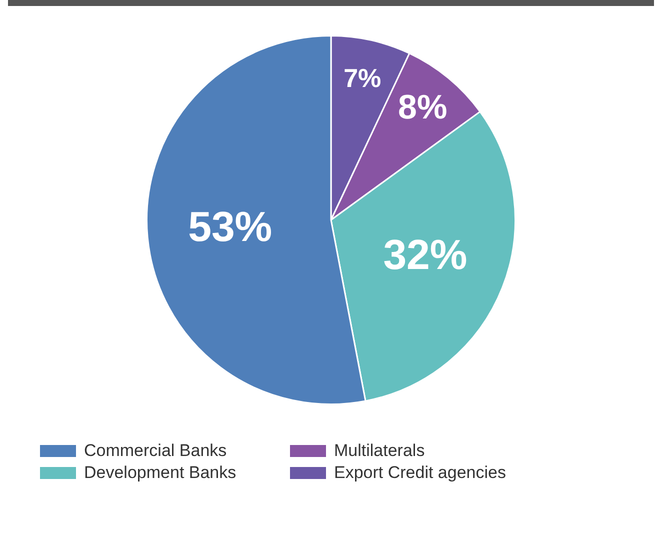  I want to click on data-label: 53%, so click(230, 226).